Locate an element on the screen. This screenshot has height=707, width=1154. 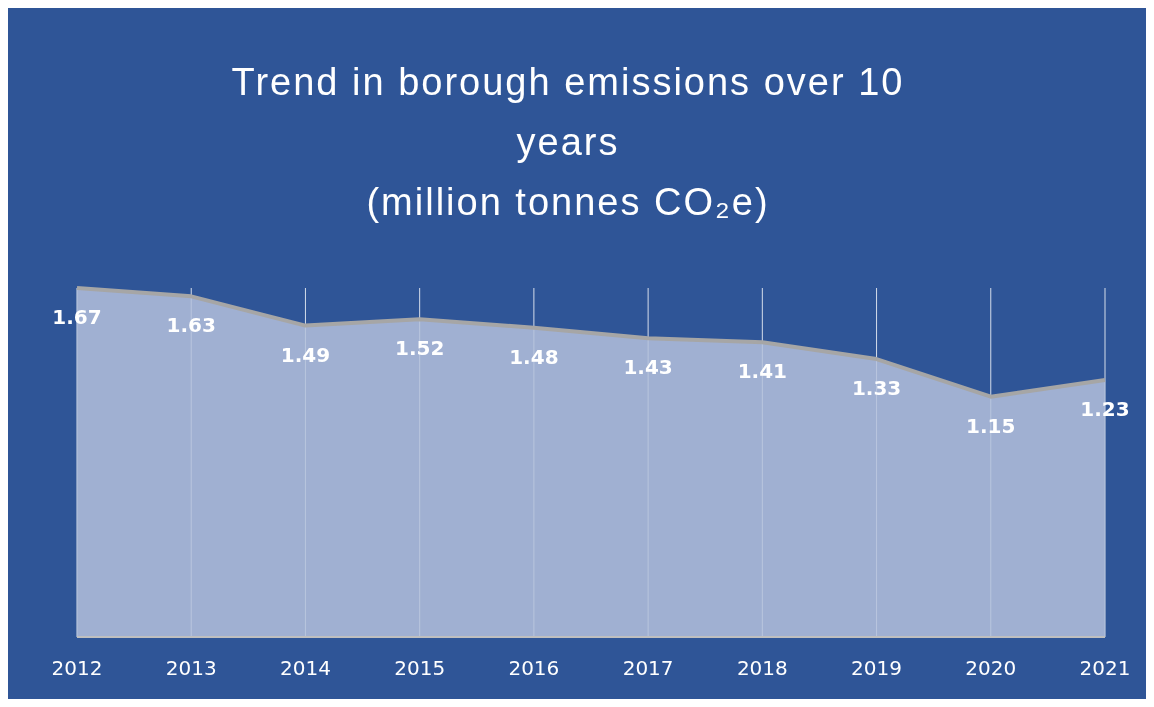
data-label: 1.33 is located at coordinates (876, 388).